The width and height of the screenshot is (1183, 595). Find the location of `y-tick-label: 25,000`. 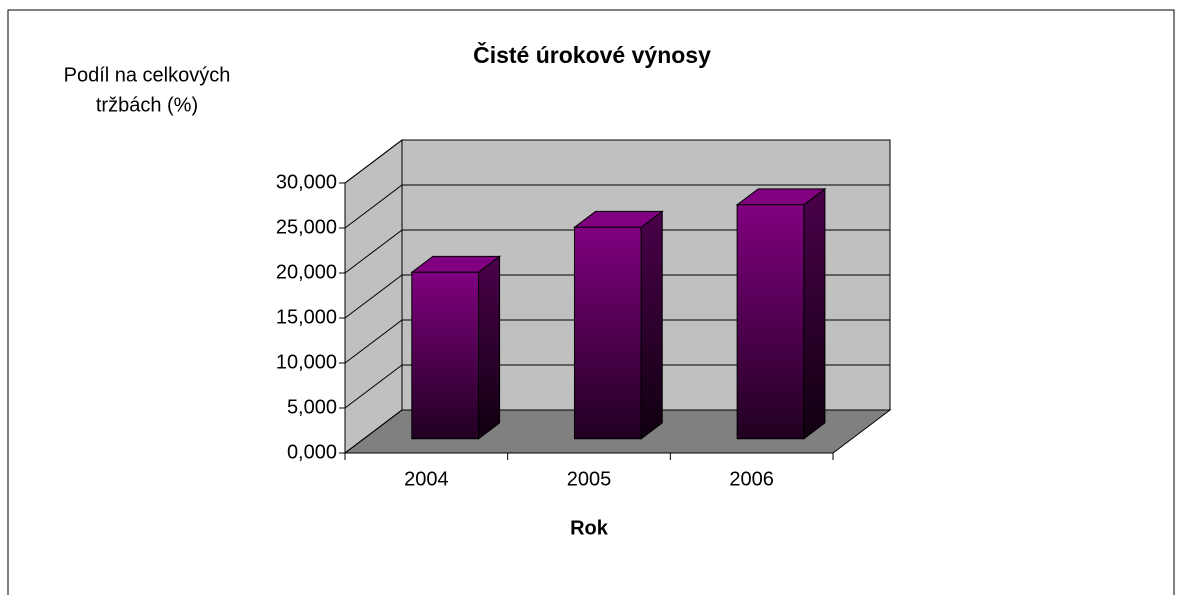

y-tick-label: 25,000 is located at coordinates (306, 227).